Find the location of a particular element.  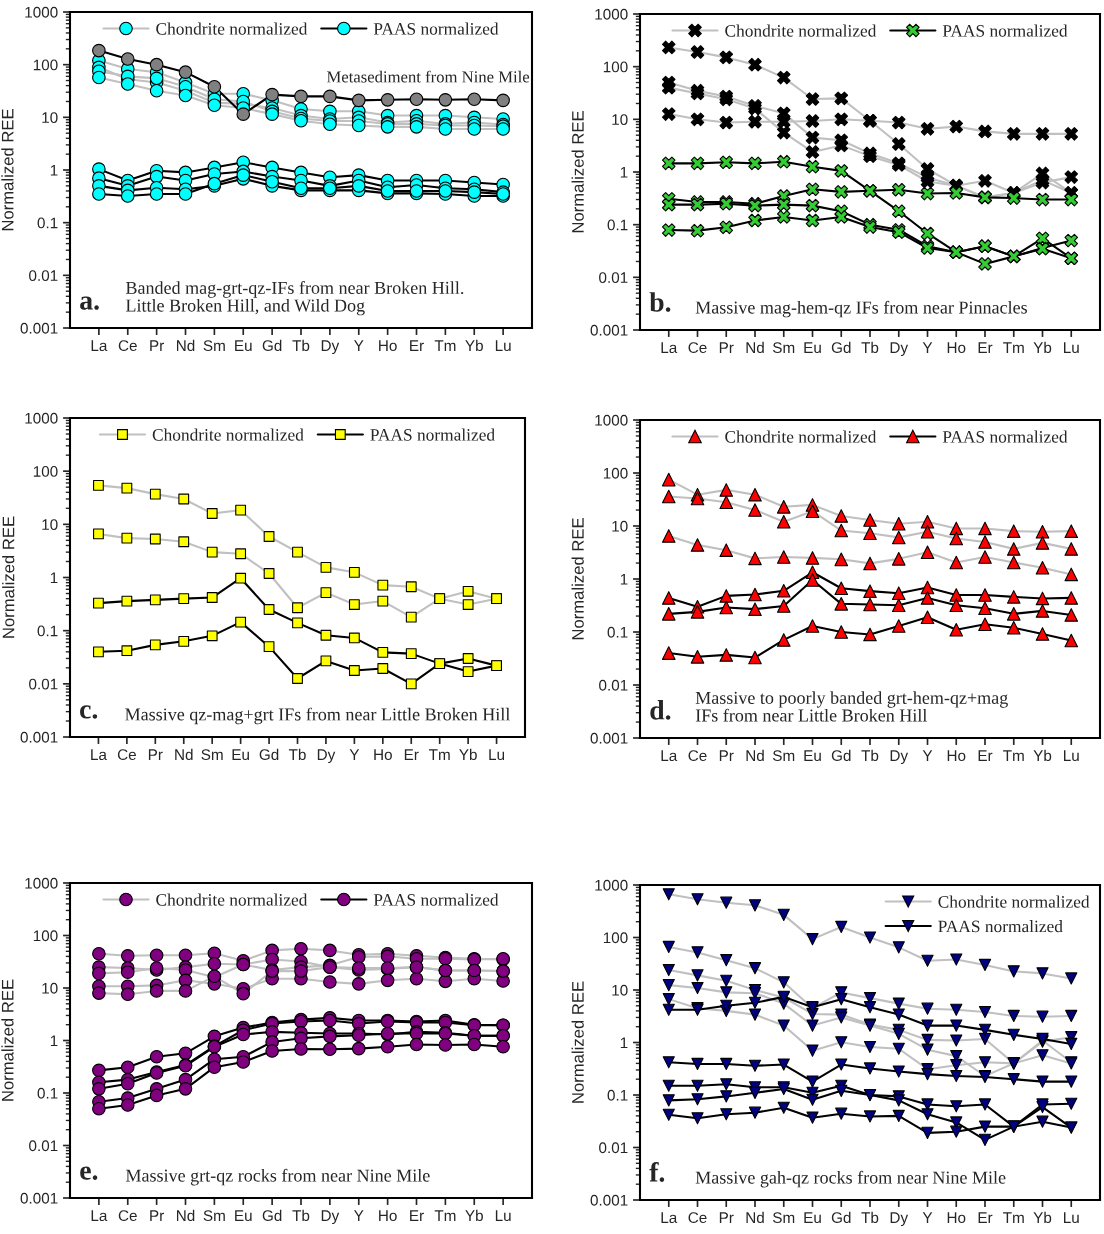

annotation: Massive to poorly banded grt-hem-qz+mag IFs from near Little Broken Hill is located at coordinates (851, 706).